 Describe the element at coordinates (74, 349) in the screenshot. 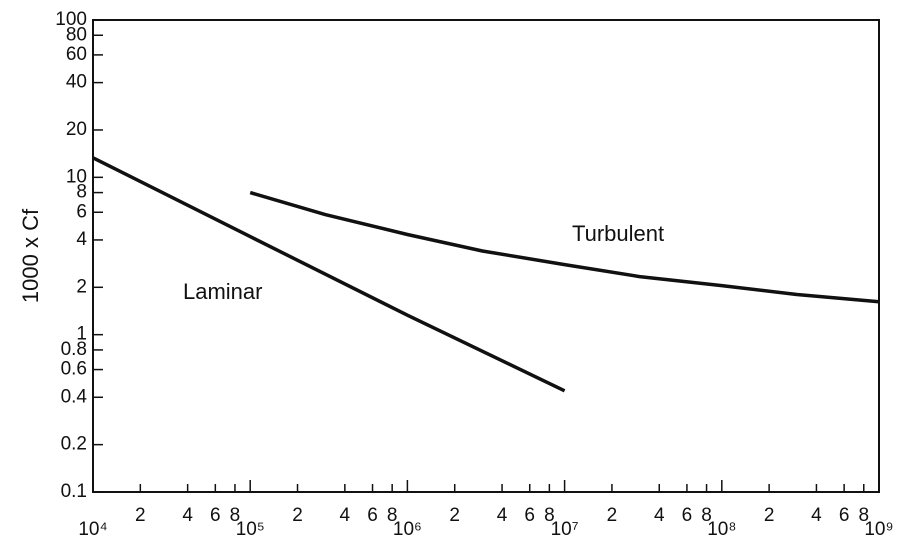

I see `y-tick-label: 0.8` at that location.